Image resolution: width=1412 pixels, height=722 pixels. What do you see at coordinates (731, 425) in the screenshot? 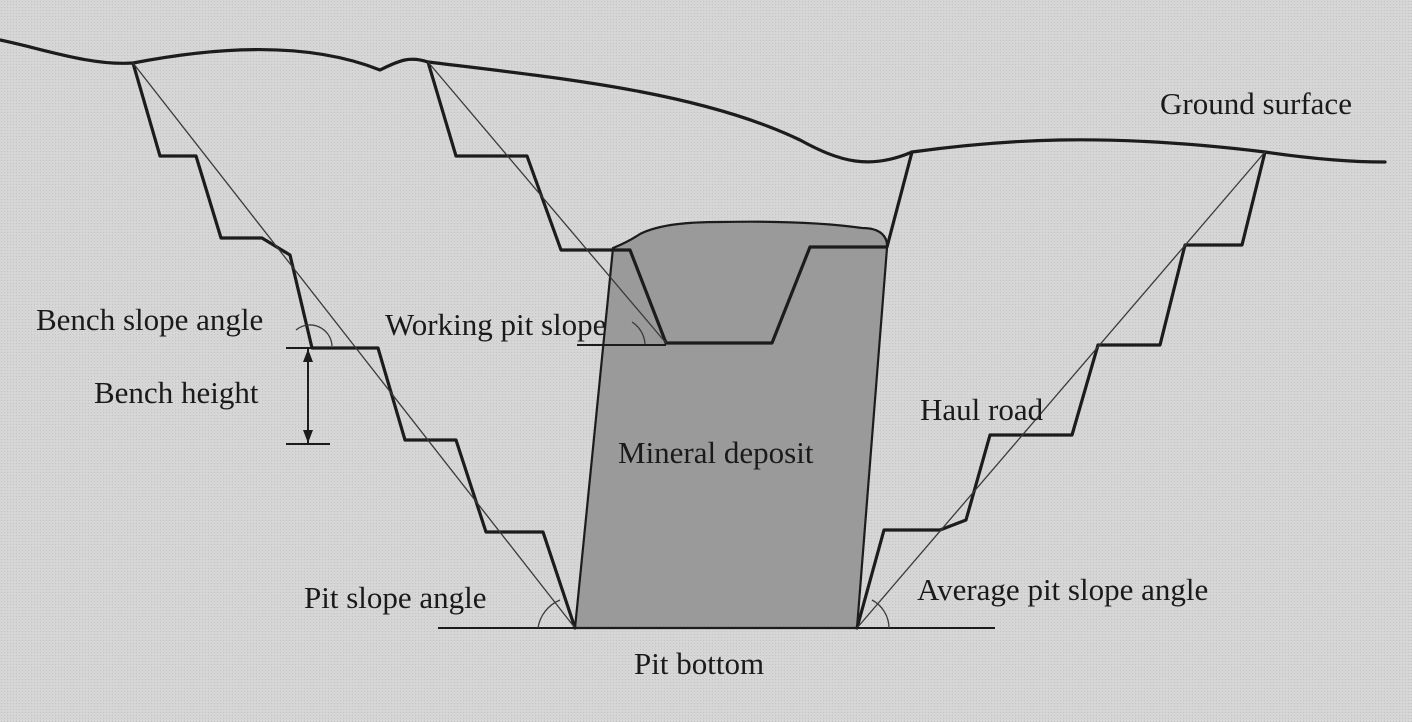
I see `mineral-deposit-body` at bounding box center [731, 425].